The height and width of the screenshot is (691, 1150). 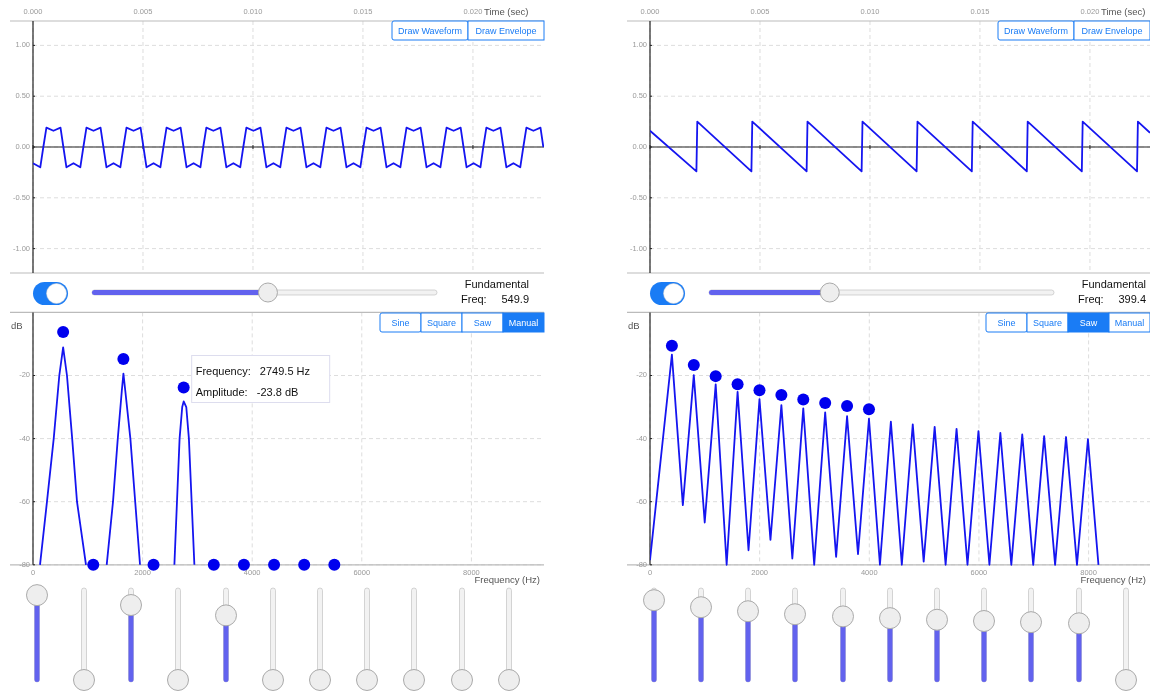 I want to click on text: 399.4, so click(x=1132, y=299).